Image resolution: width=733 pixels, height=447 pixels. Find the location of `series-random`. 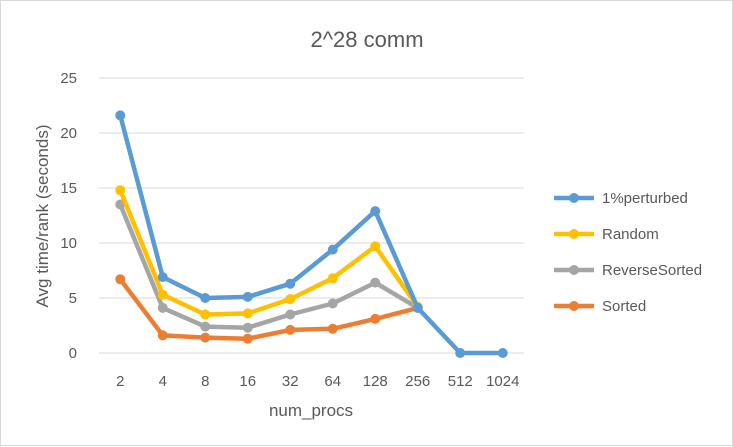

series-random is located at coordinates (269, 252).